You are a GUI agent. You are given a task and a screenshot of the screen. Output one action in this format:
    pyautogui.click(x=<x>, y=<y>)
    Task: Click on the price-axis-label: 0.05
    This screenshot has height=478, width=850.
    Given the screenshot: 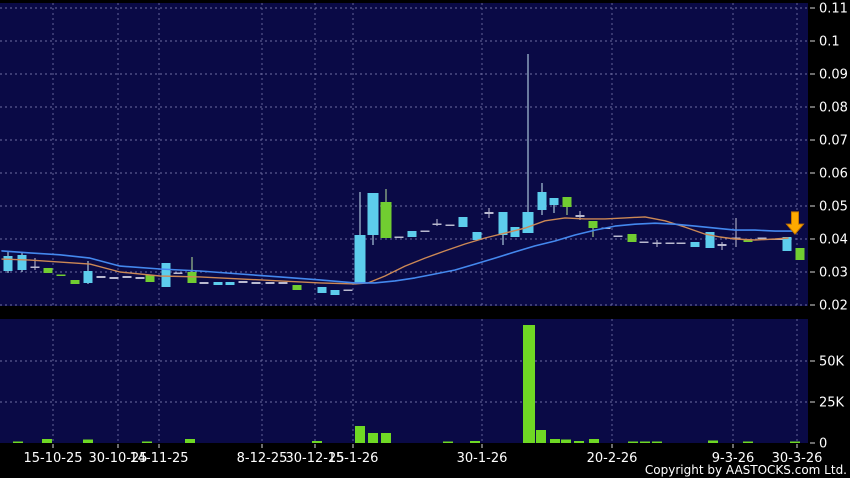 What is the action you would take?
    pyautogui.click(x=833, y=207)
    